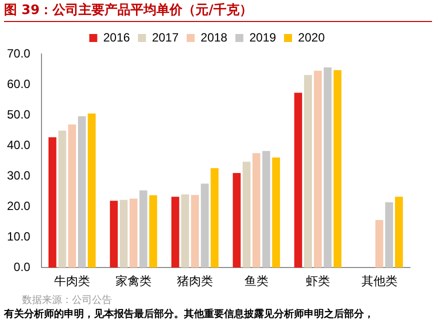  I want to click on legend-label: 2017, so click(165, 37).